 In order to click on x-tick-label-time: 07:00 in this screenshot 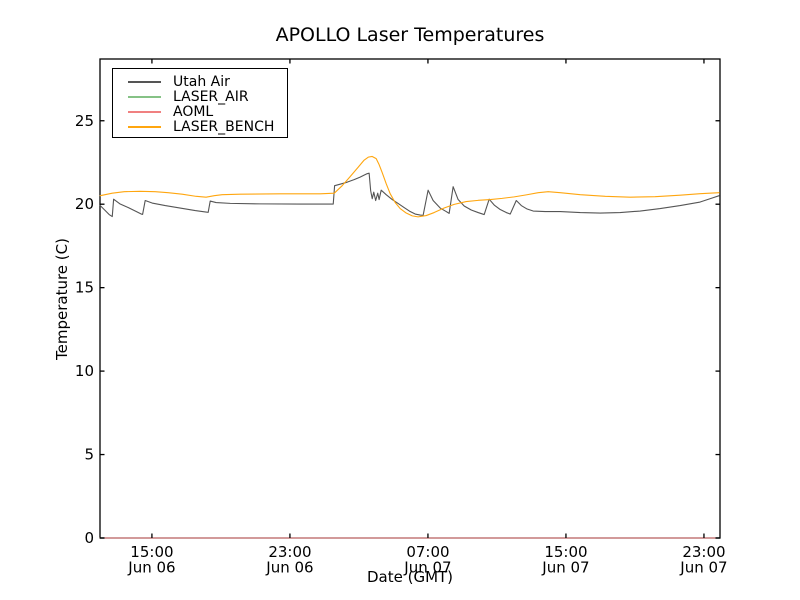, I will do `click(427, 552)`.